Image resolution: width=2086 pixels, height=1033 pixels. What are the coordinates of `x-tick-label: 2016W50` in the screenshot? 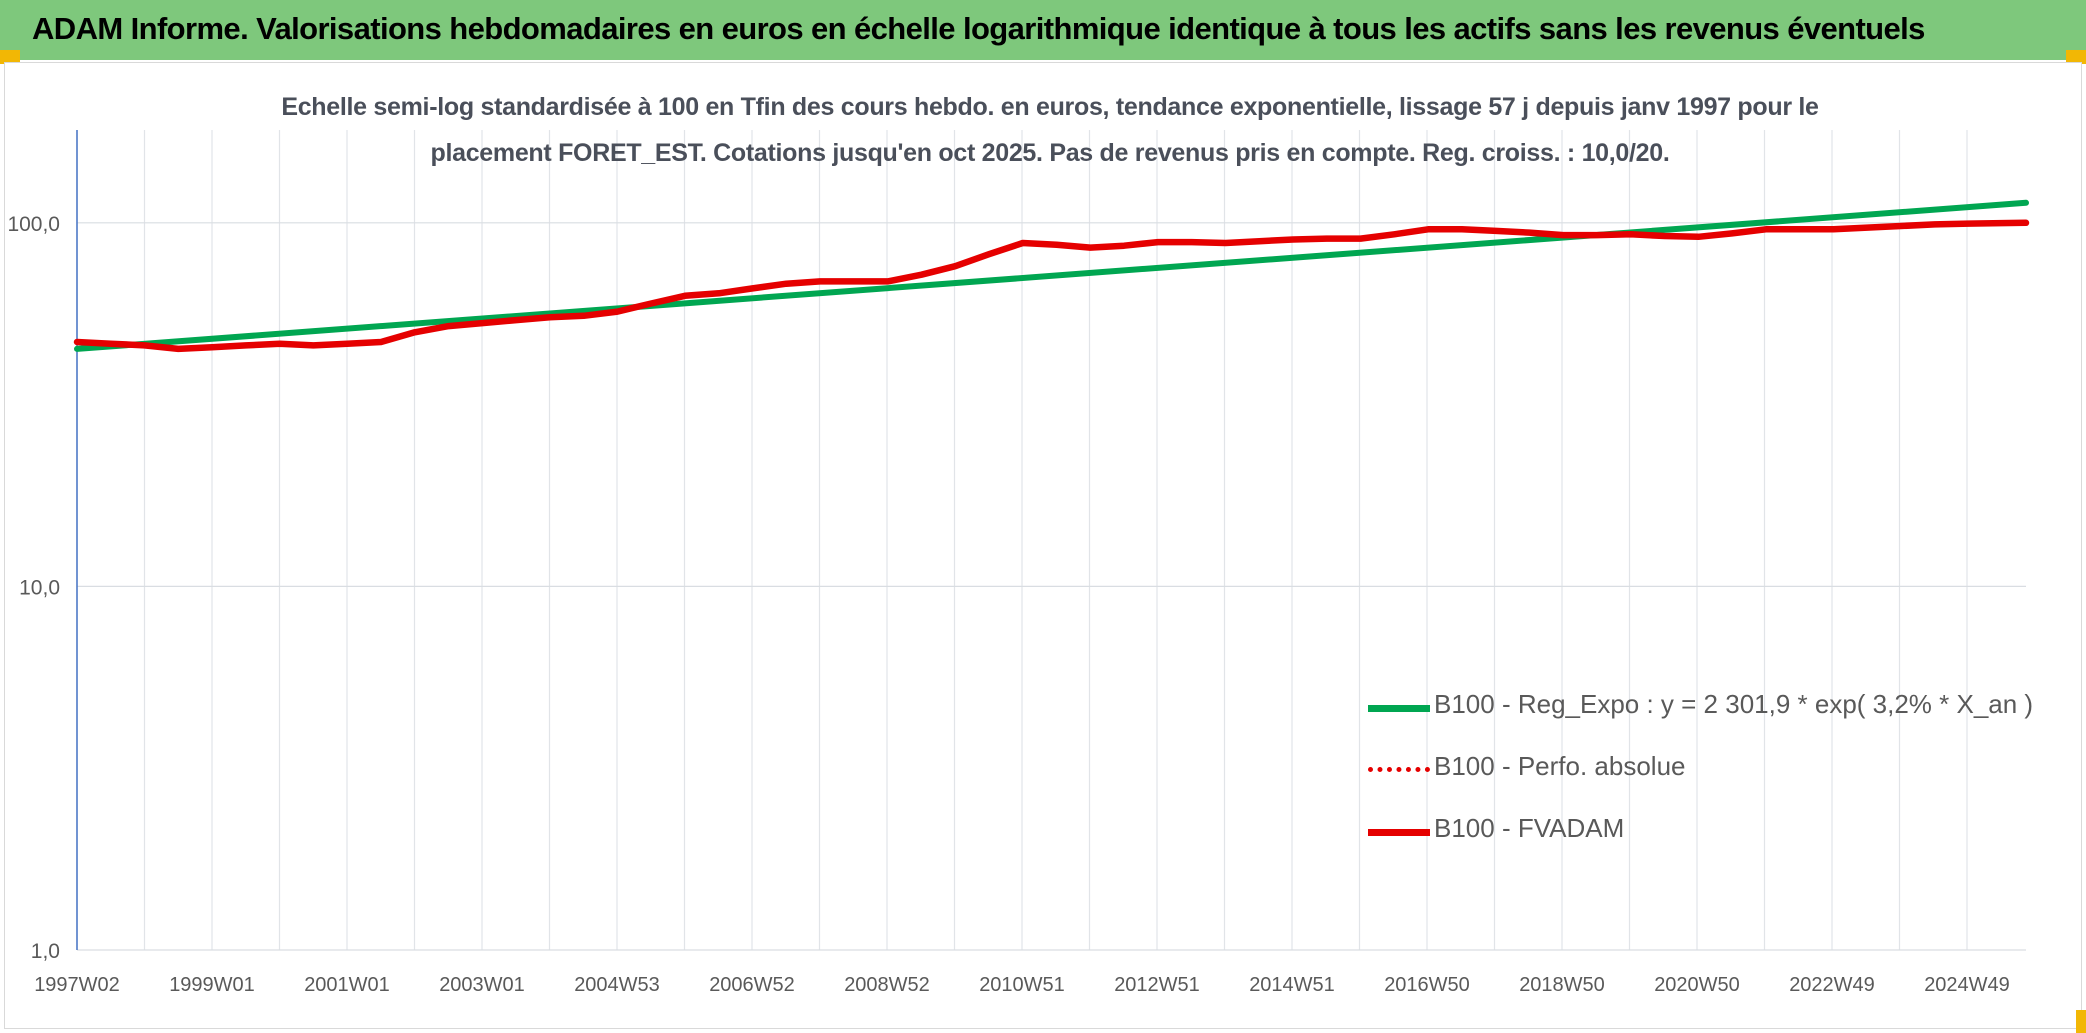 It's located at (1427, 985).